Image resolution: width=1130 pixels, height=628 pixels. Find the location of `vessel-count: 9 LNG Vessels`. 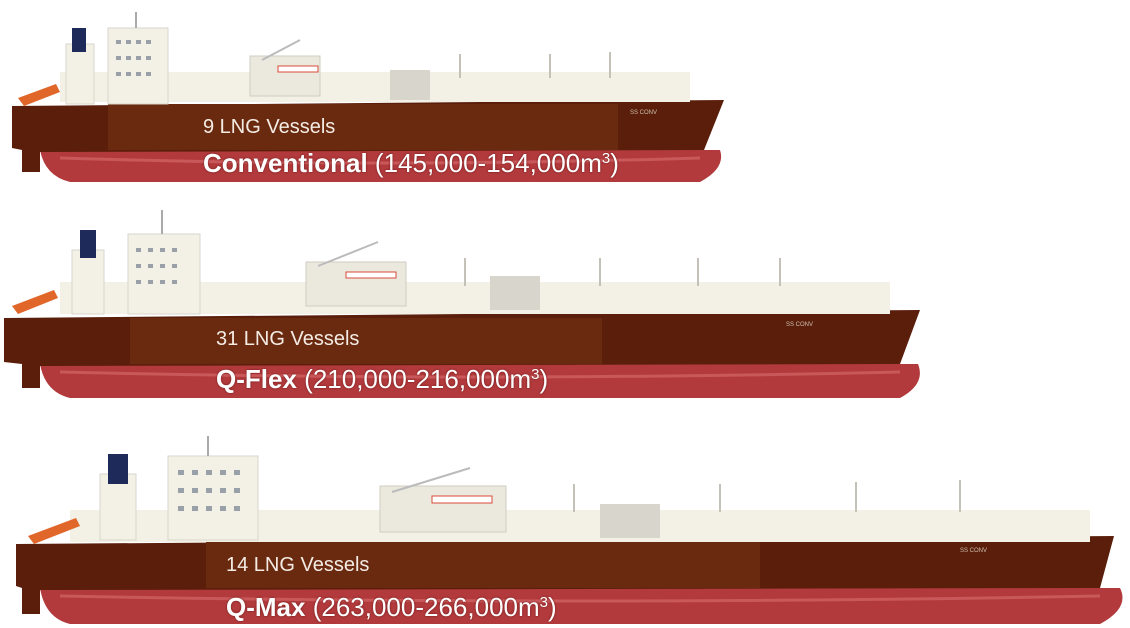

vessel-count: 9 LNG Vessels is located at coordinates (269, 127).